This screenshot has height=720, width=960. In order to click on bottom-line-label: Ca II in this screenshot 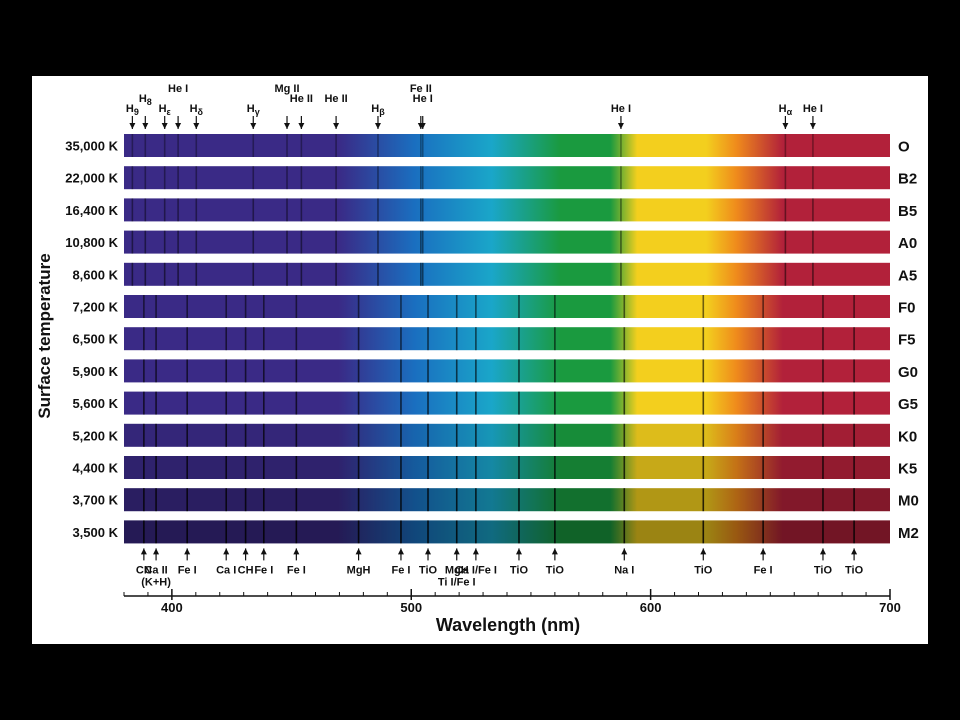, I will do `click(155, 570)`.